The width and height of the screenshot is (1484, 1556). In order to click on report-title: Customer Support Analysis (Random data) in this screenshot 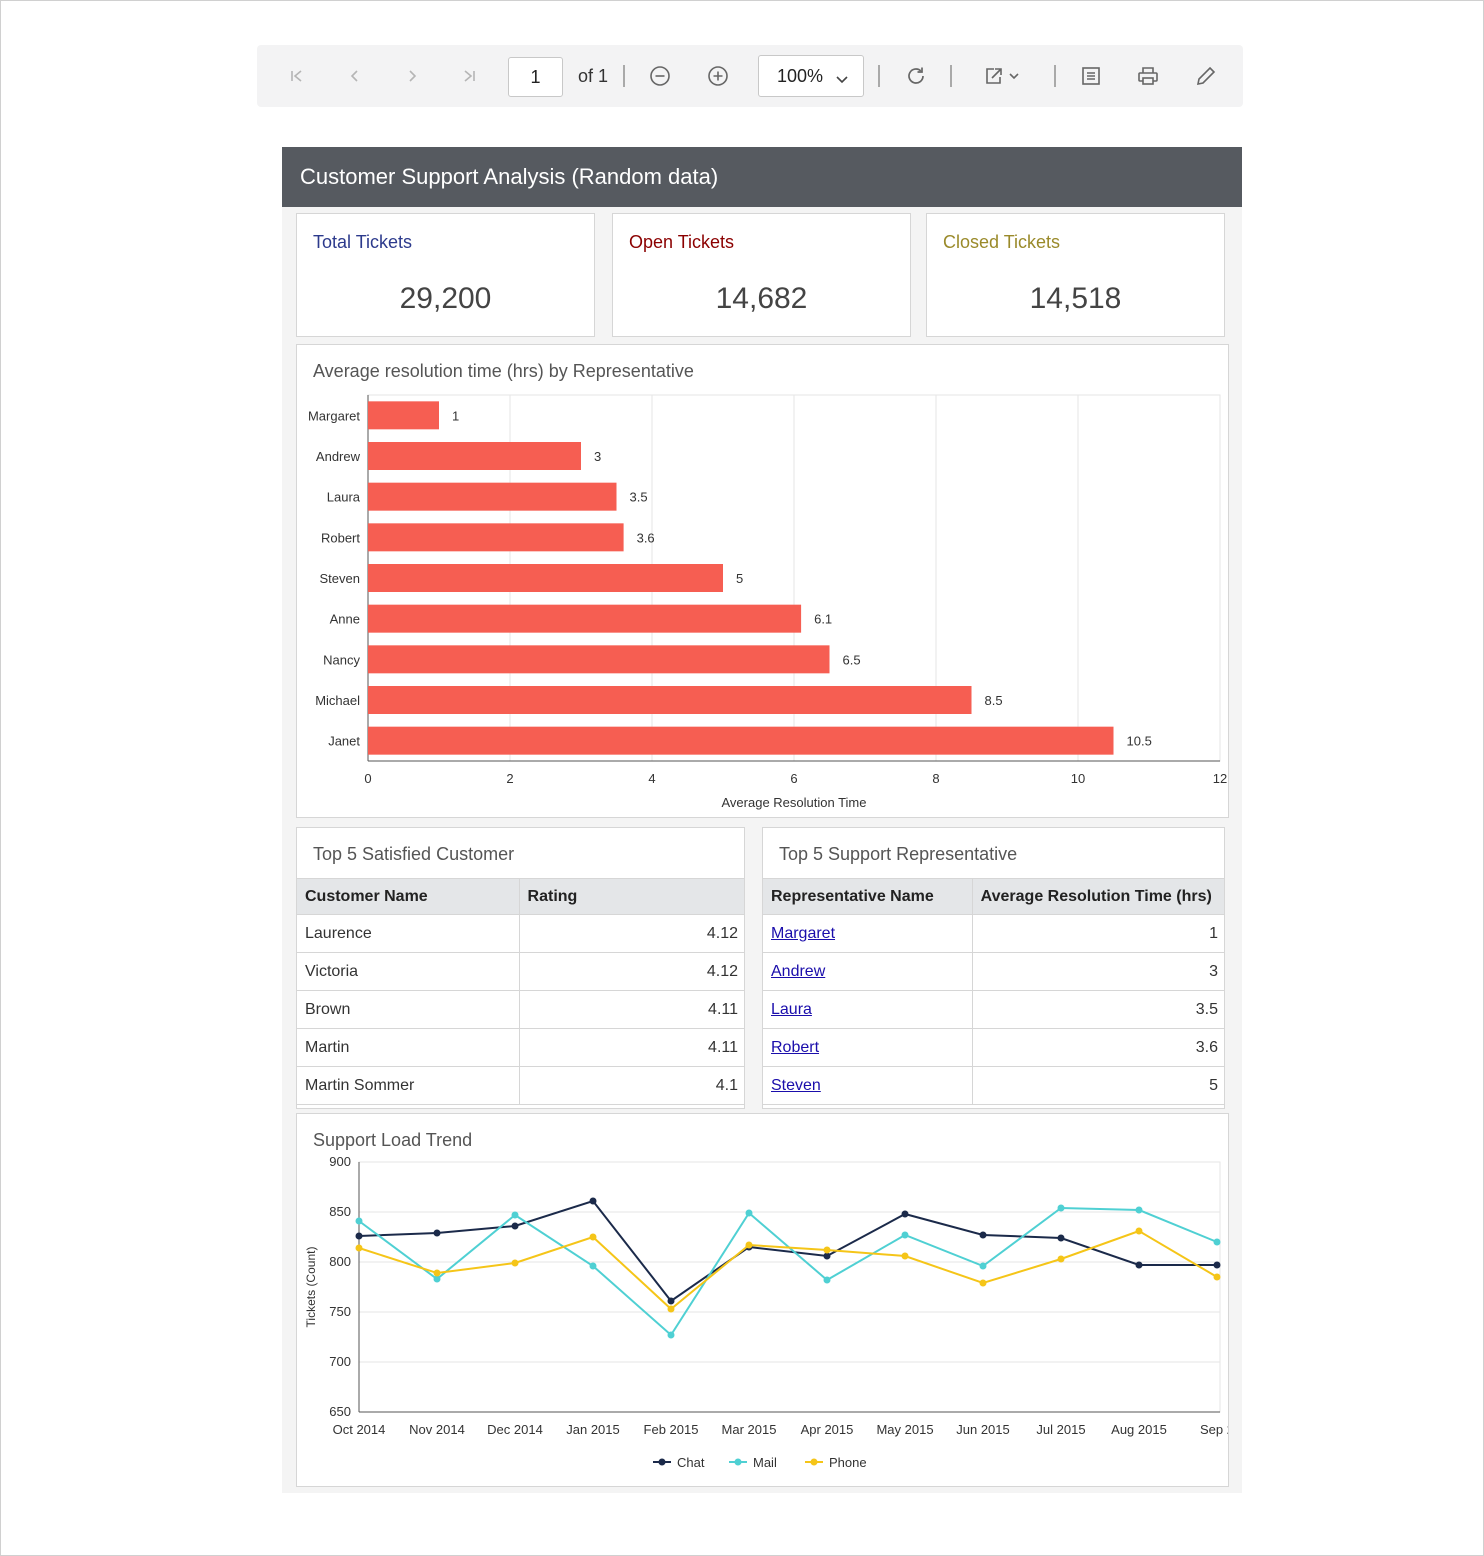, I will do `click(762, 177)`.